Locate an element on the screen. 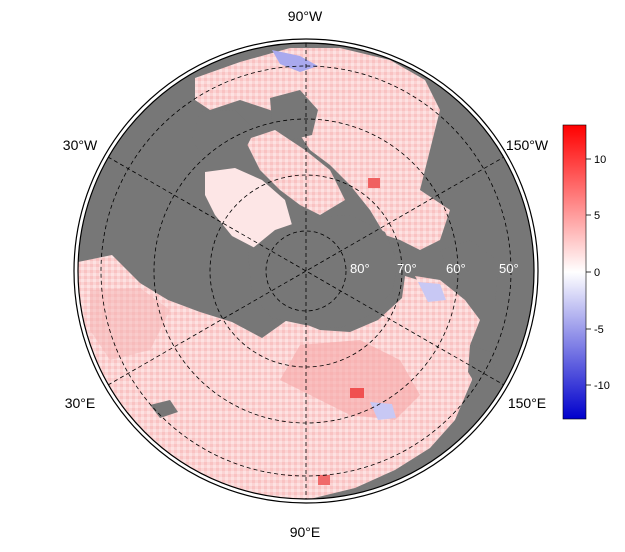 The height and width of the screenshot is (552, 625). colorbar-tick-label: -5 is located at coordinates (599, 330).